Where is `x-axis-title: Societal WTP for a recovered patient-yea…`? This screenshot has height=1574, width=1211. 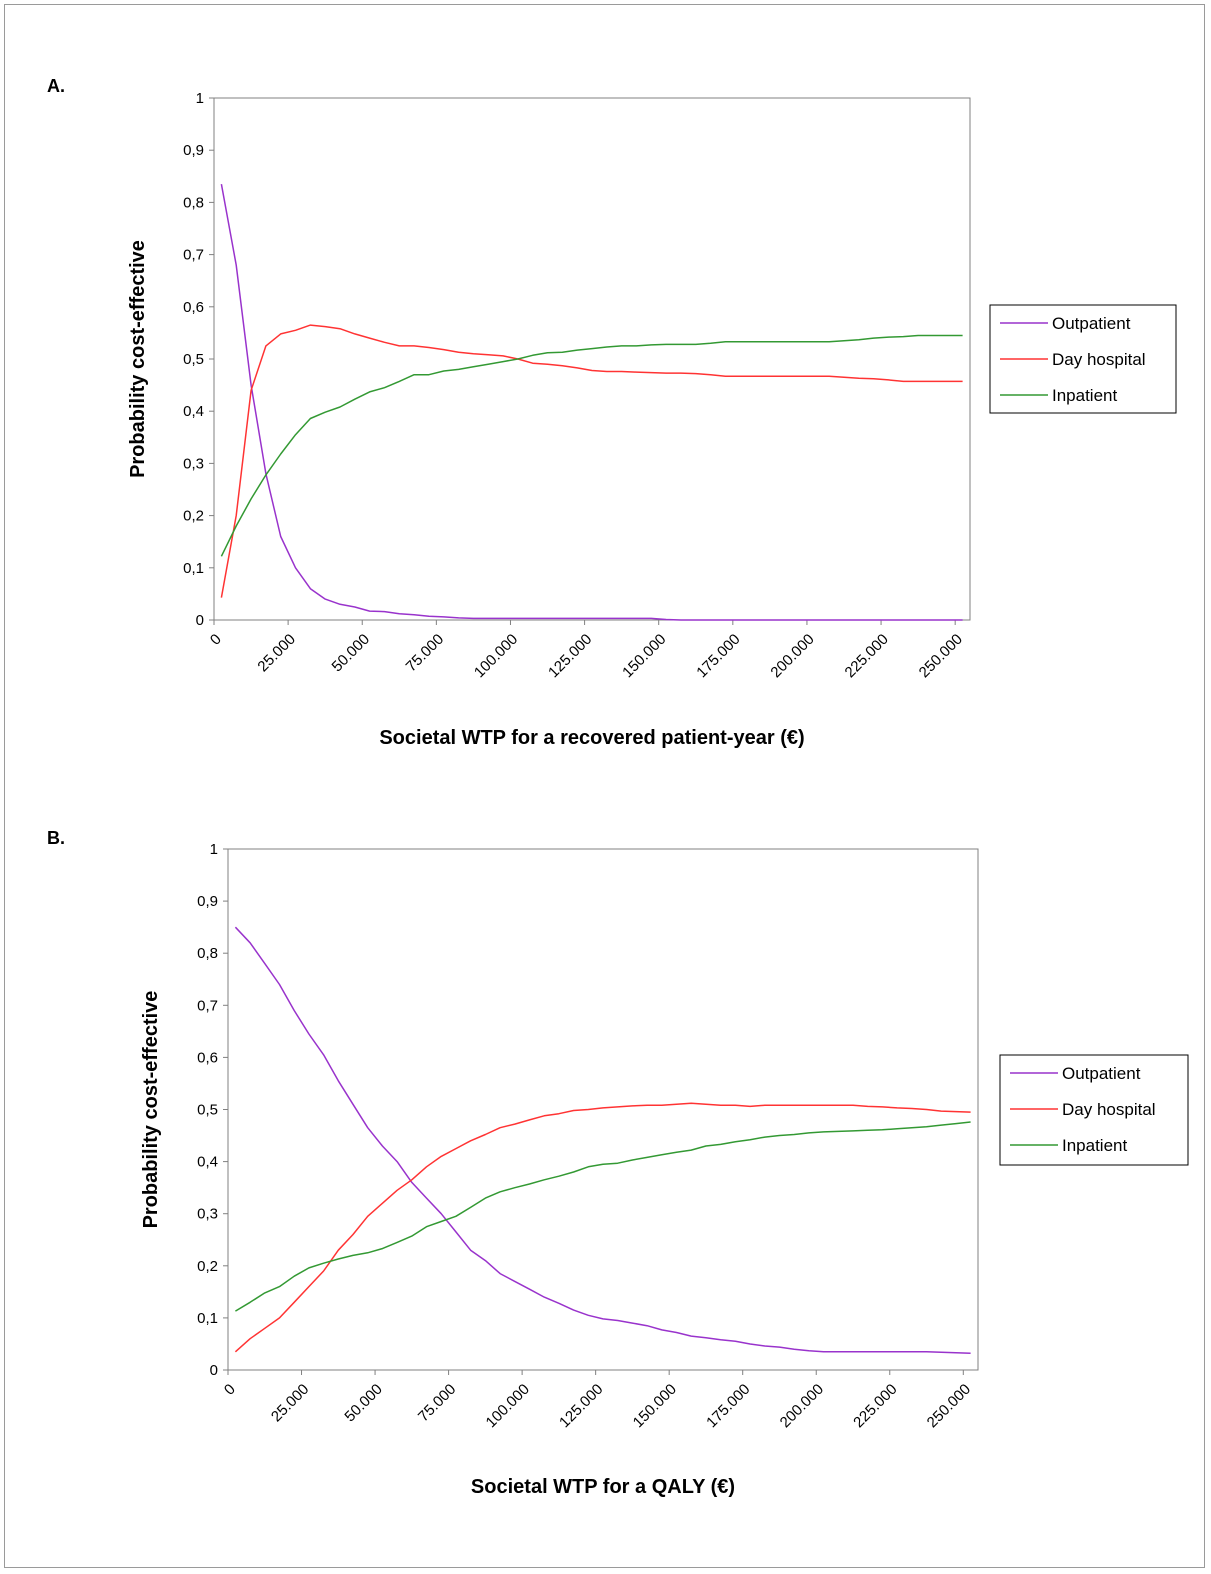
x-axis-title: Societal WTP for a recovered patient-yea… is located at coordinates (591, 738).